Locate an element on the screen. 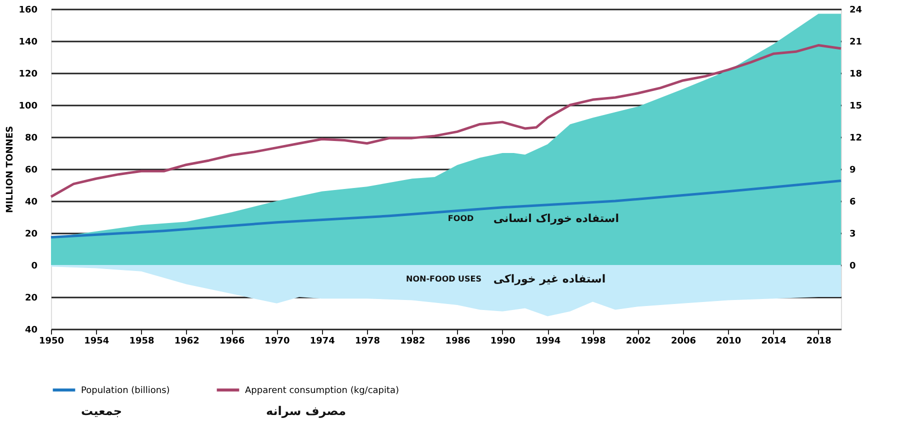 Image resolution: width=899 pixels, height=448 pixels. y2-tick-label: 0 is located at coordinates (853, 267).